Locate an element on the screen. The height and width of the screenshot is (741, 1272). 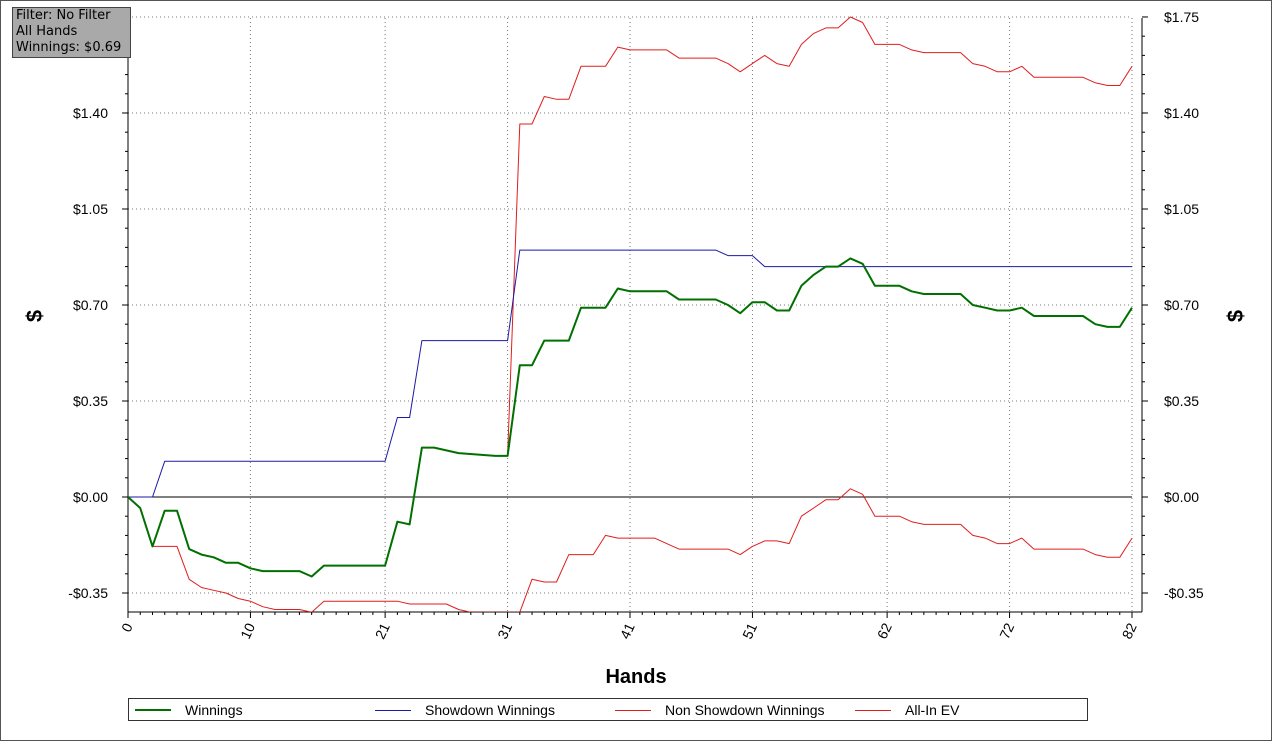
y-axis-label-left: $ is located at coordinates (34, 316).